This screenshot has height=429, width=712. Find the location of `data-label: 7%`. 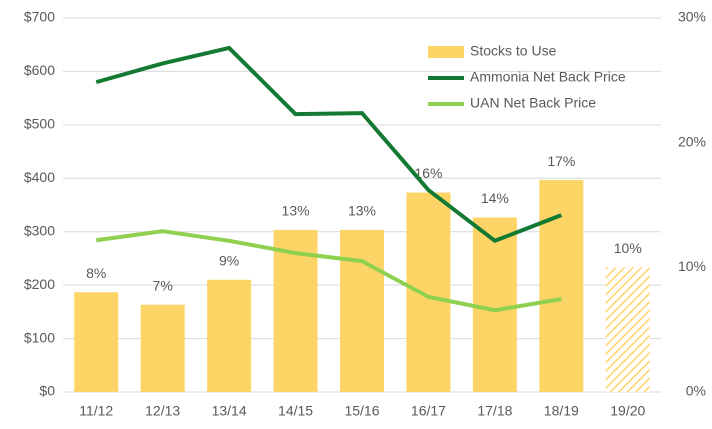

data-label: 7% is located at coordinates (163, 285).